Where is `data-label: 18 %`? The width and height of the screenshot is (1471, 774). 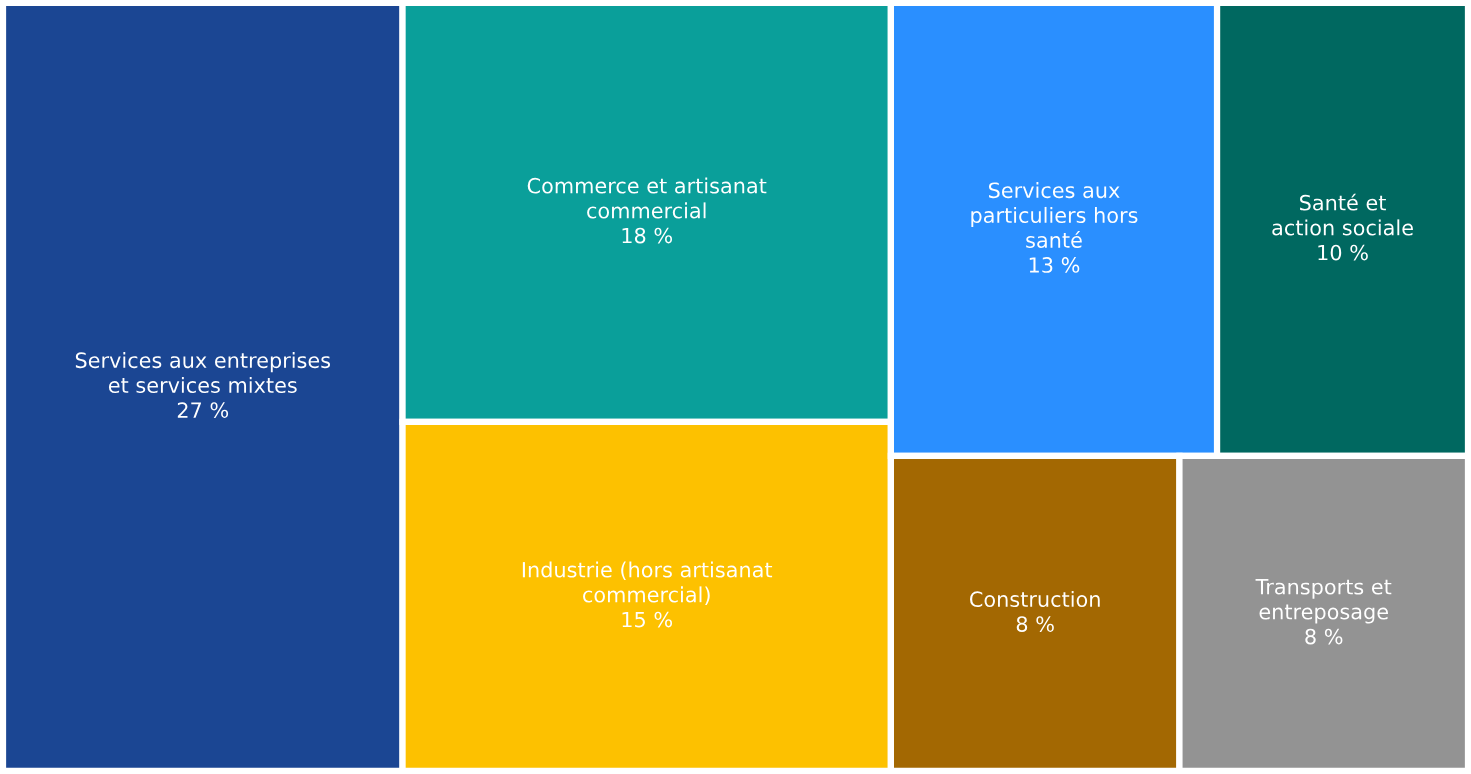 data-label: 18 % is located at coordinates (647, 235).